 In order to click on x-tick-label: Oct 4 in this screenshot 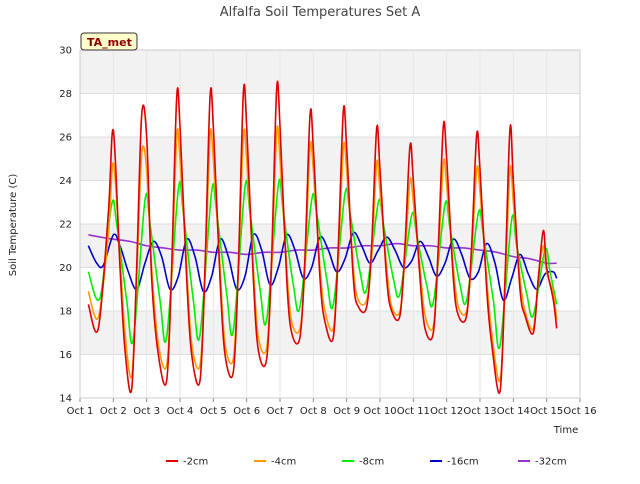, I will do `click(180, 411)`.